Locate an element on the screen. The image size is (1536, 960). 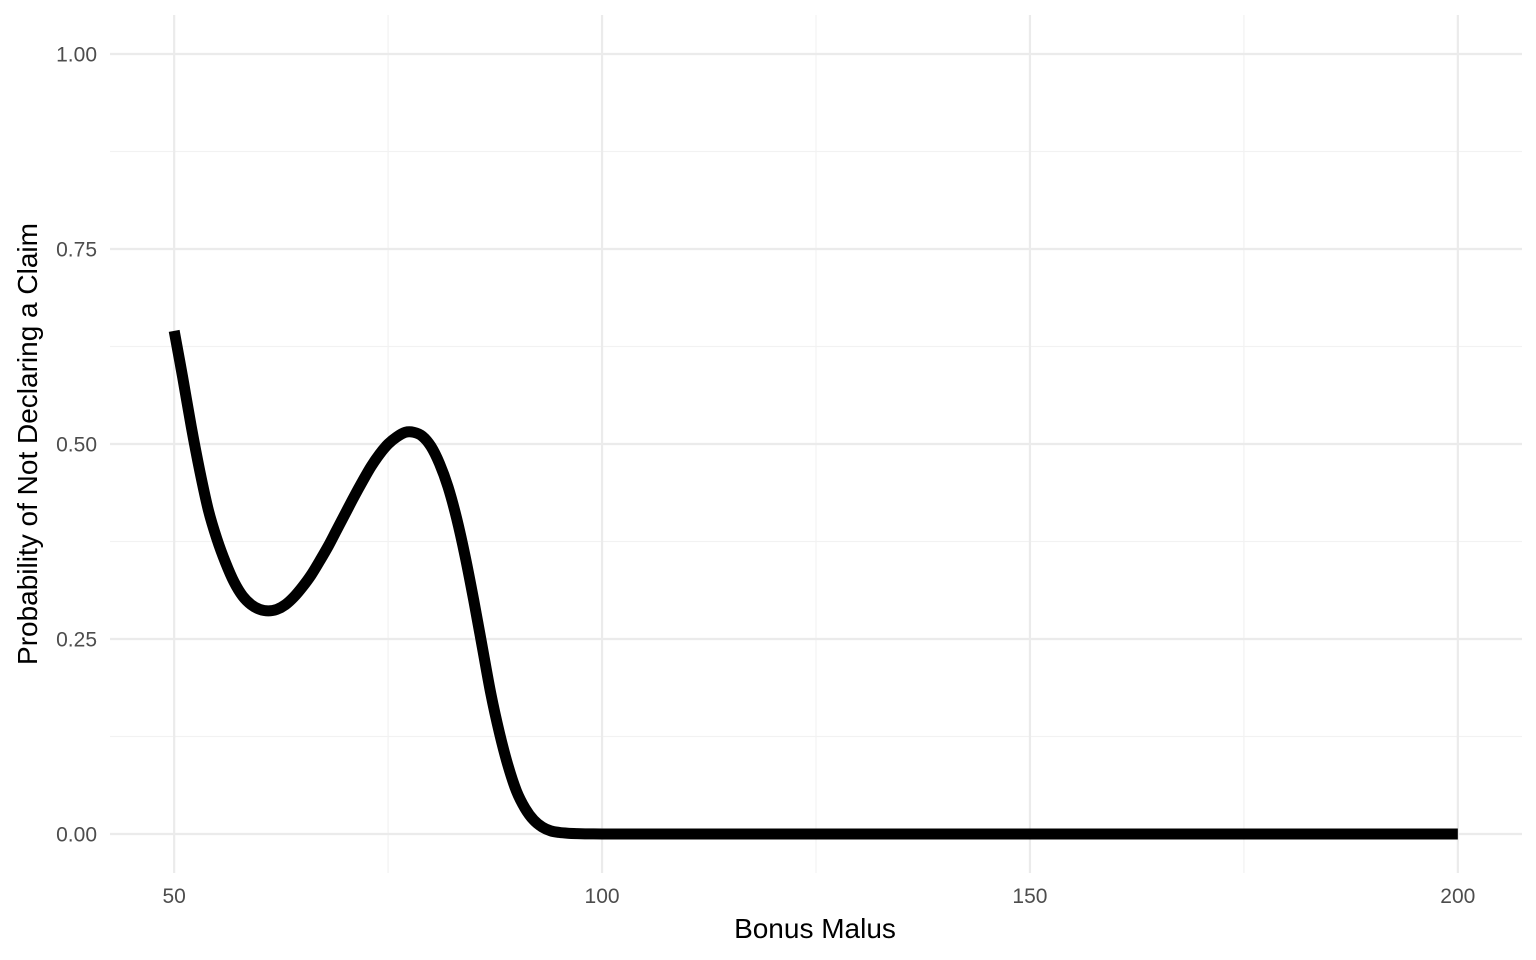
y-tick-label-1: 0.25 is located at coordinates (76, 640).